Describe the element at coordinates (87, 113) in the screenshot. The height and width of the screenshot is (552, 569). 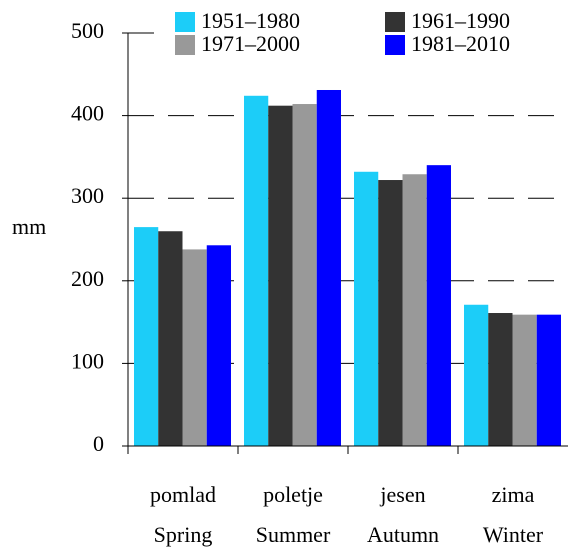
I see `y-tick-label: 400` at that location.